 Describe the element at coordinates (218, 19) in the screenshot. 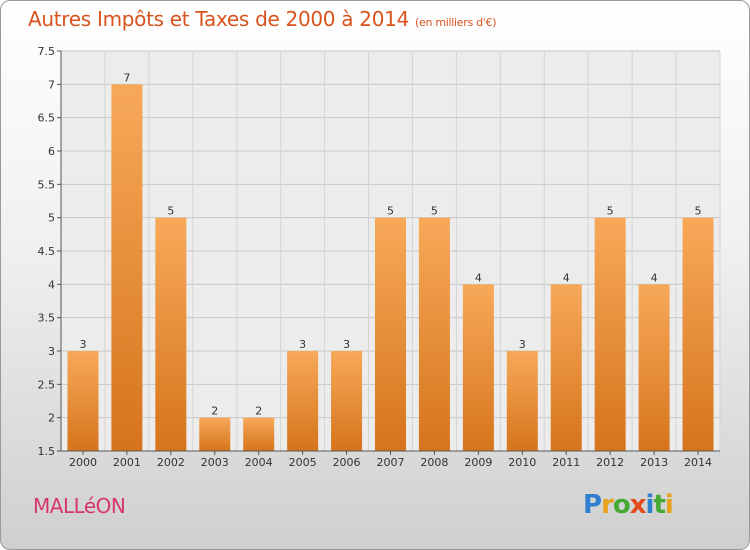

I see `chart-title-text: Autres Impôts et Taxes de 2000 à 2014` at that location.